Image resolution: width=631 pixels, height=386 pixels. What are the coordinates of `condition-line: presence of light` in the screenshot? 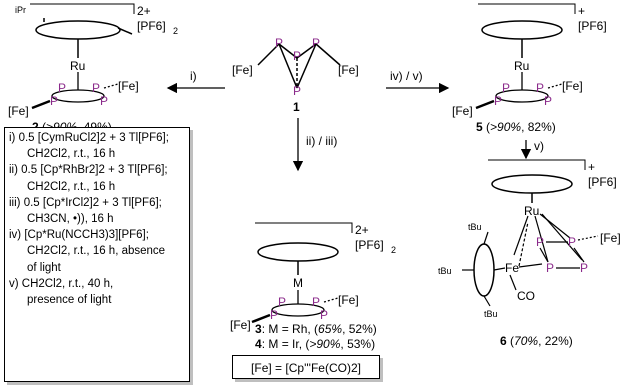 It's located at (69, 300).